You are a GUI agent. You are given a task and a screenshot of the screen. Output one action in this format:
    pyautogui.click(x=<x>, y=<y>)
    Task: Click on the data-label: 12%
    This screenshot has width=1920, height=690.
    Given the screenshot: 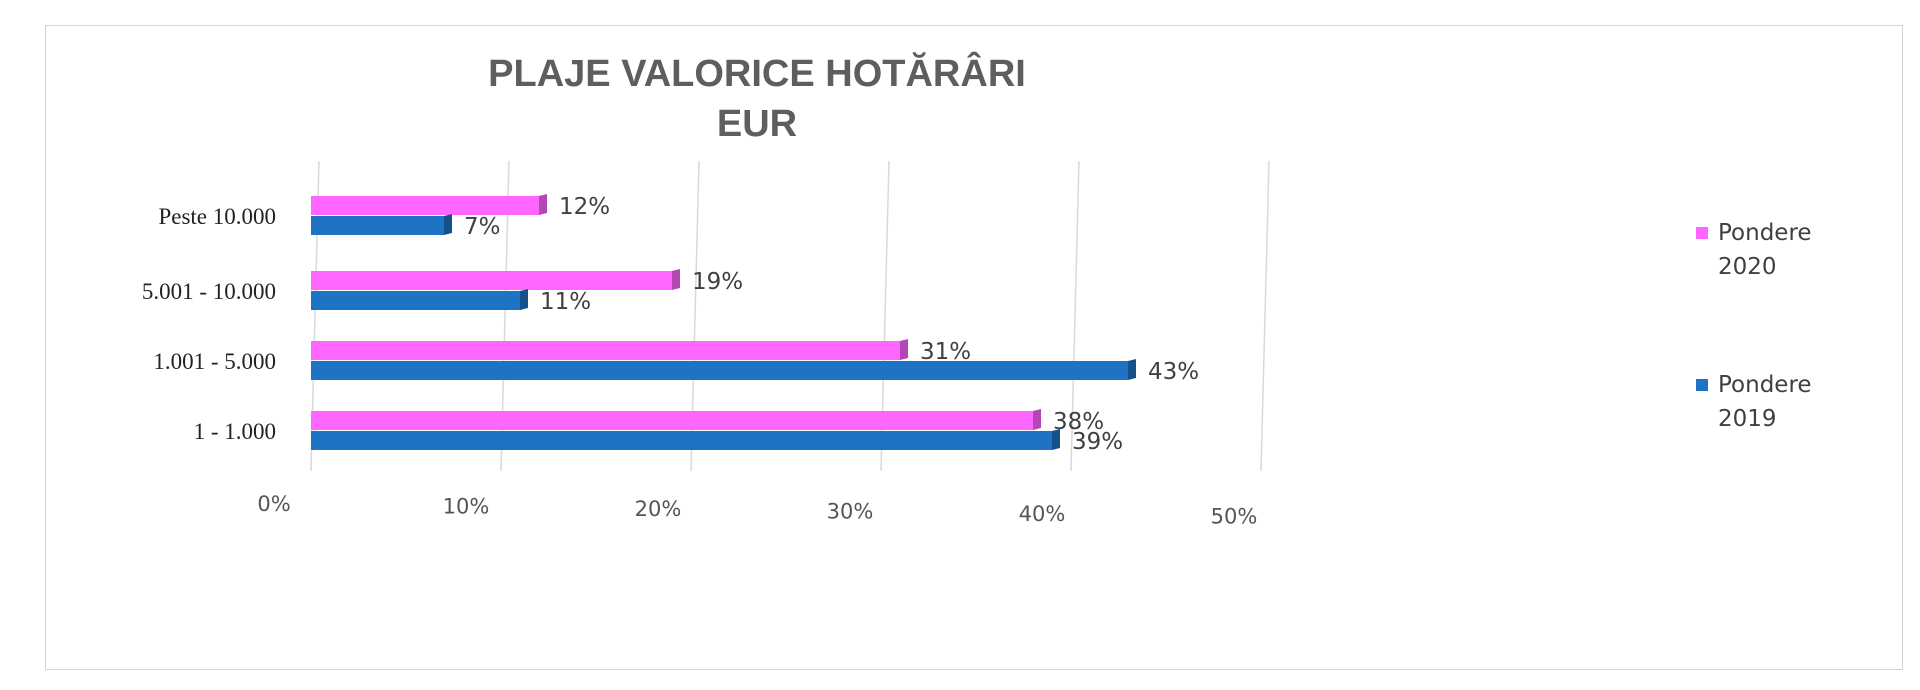 What is the action you would take?
    pyautogui.click(x=584, y=207)
    